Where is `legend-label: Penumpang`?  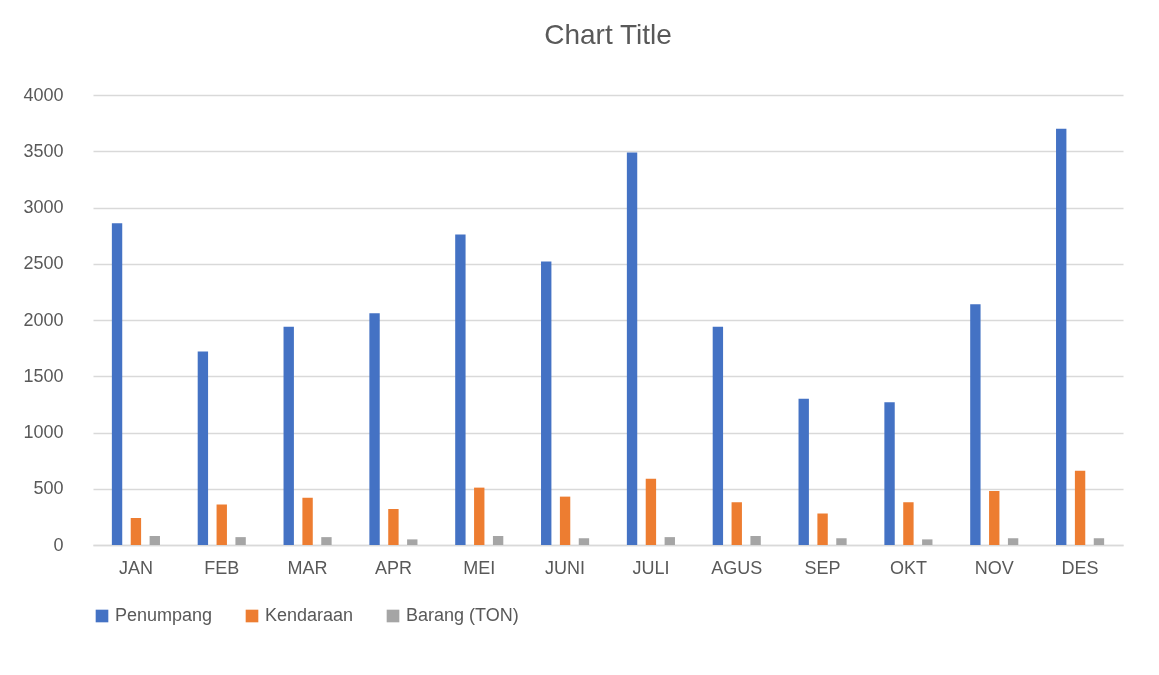
legend-label: Penumpang is located at coordinates (164, 615).